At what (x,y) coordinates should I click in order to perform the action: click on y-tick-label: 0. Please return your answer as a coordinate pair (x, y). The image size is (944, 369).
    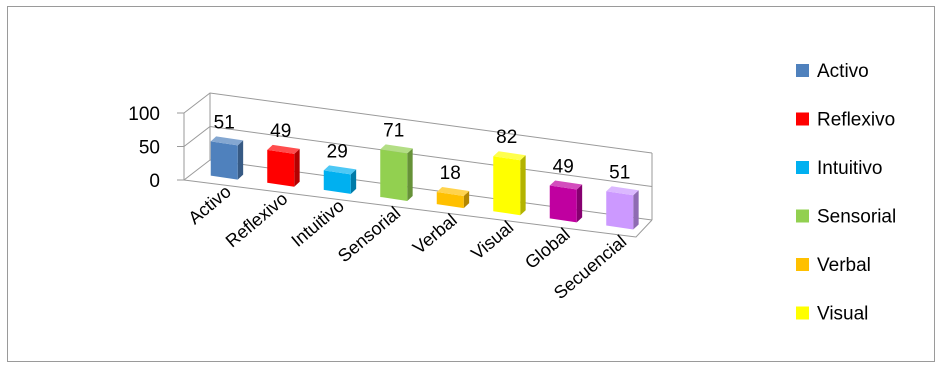
    Looking at the image, I should click on (154, 181).